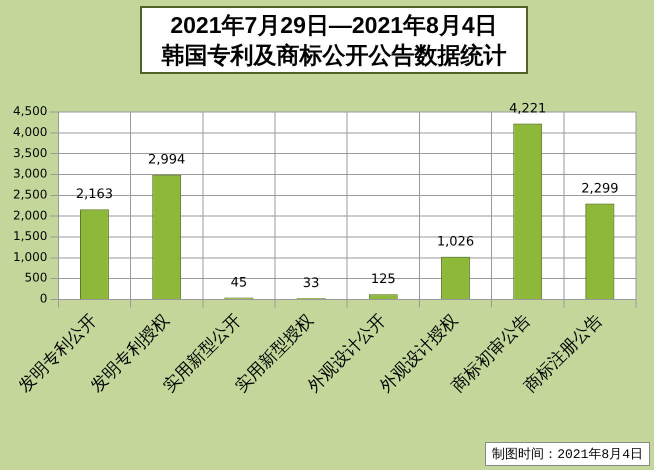 The image size is (654, 470). I want to click on data-label: 45, so click(239, 282).